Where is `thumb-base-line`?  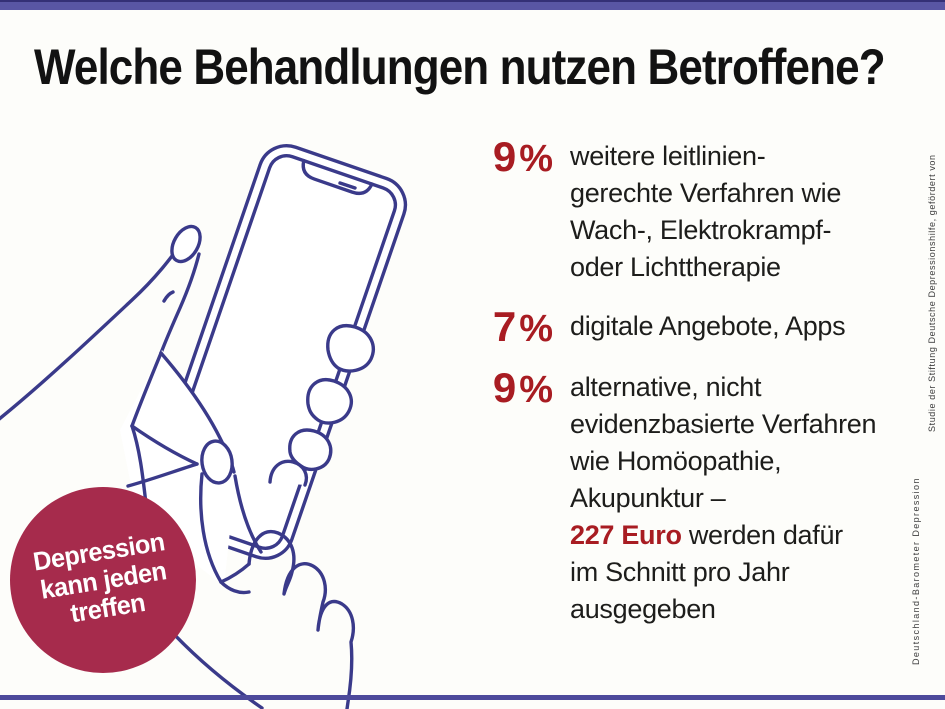
thumb-base-line is located at coordinates (162, 475).